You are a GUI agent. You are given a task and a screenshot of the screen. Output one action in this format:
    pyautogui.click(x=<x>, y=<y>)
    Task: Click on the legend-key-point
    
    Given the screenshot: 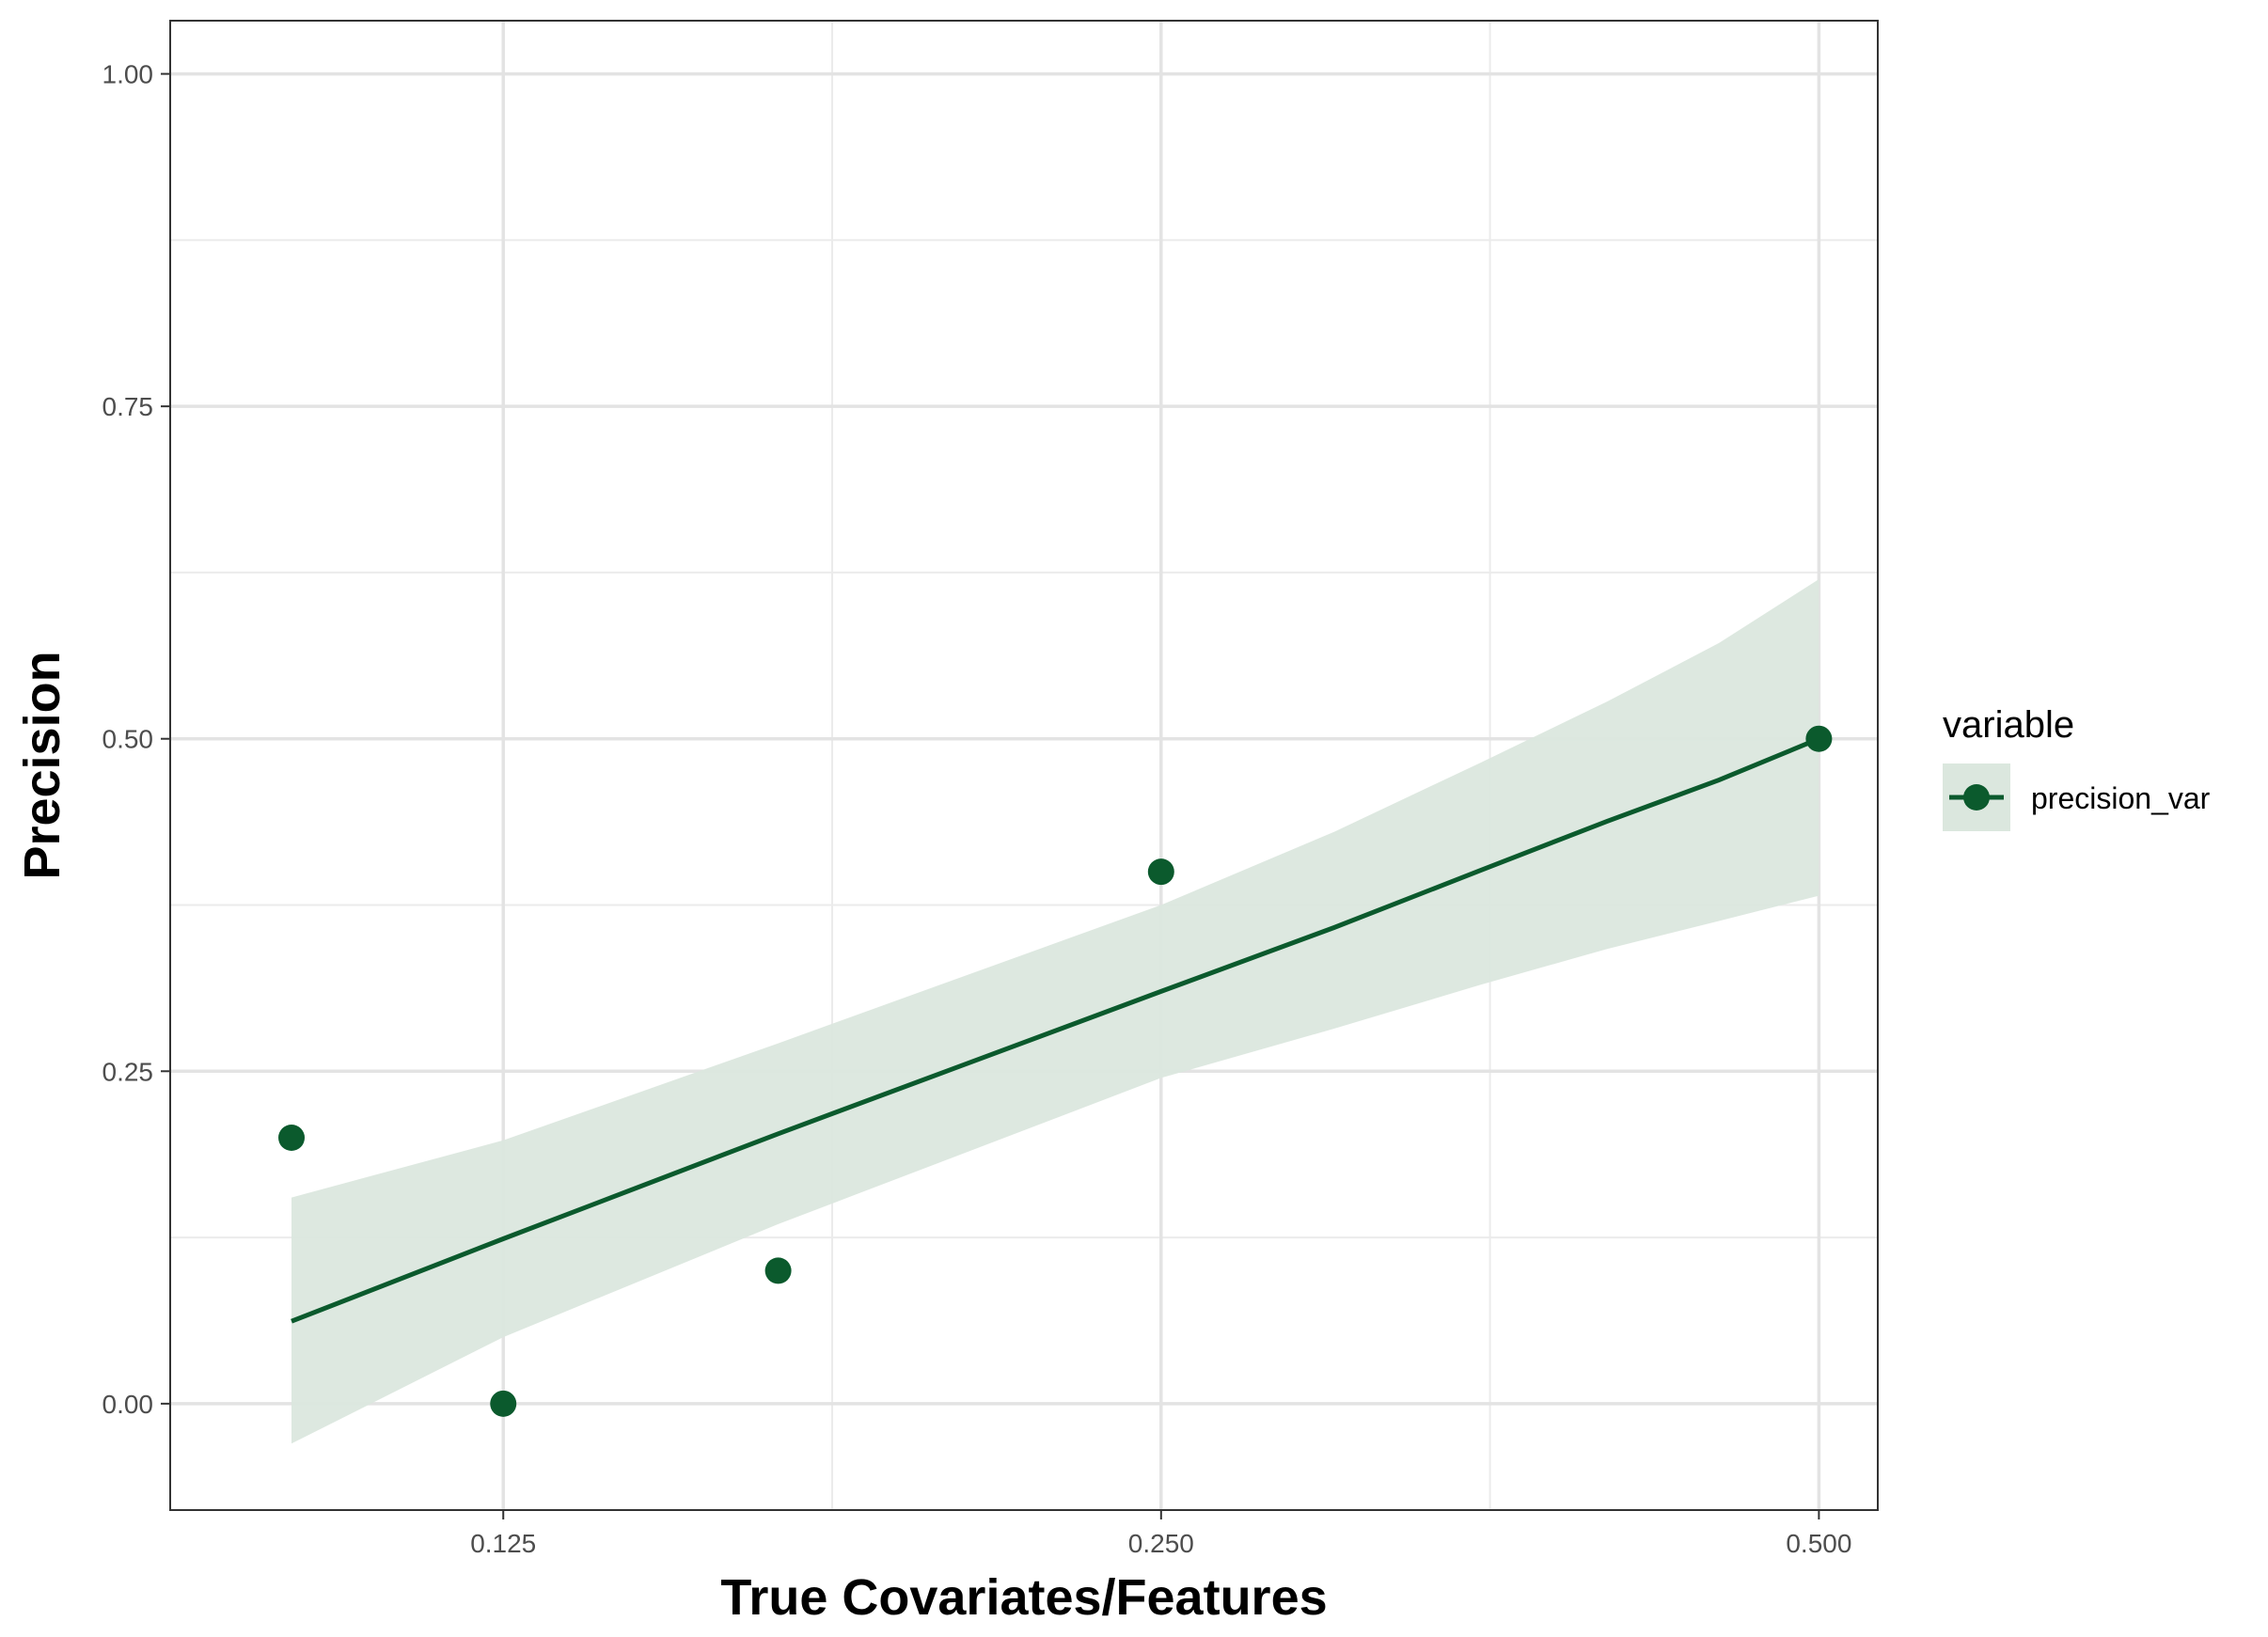 What is the action you would take?
    pyautogui.click(x=1977, y=798)
    